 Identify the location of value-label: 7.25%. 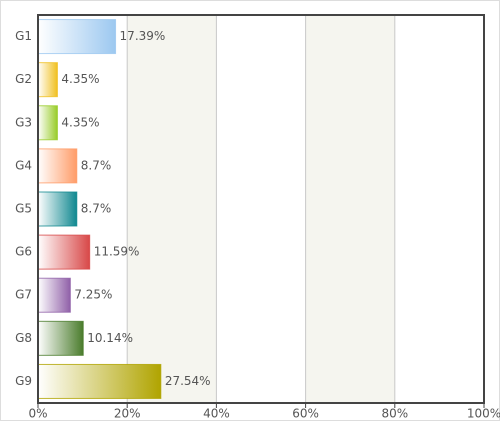
(93, 295).